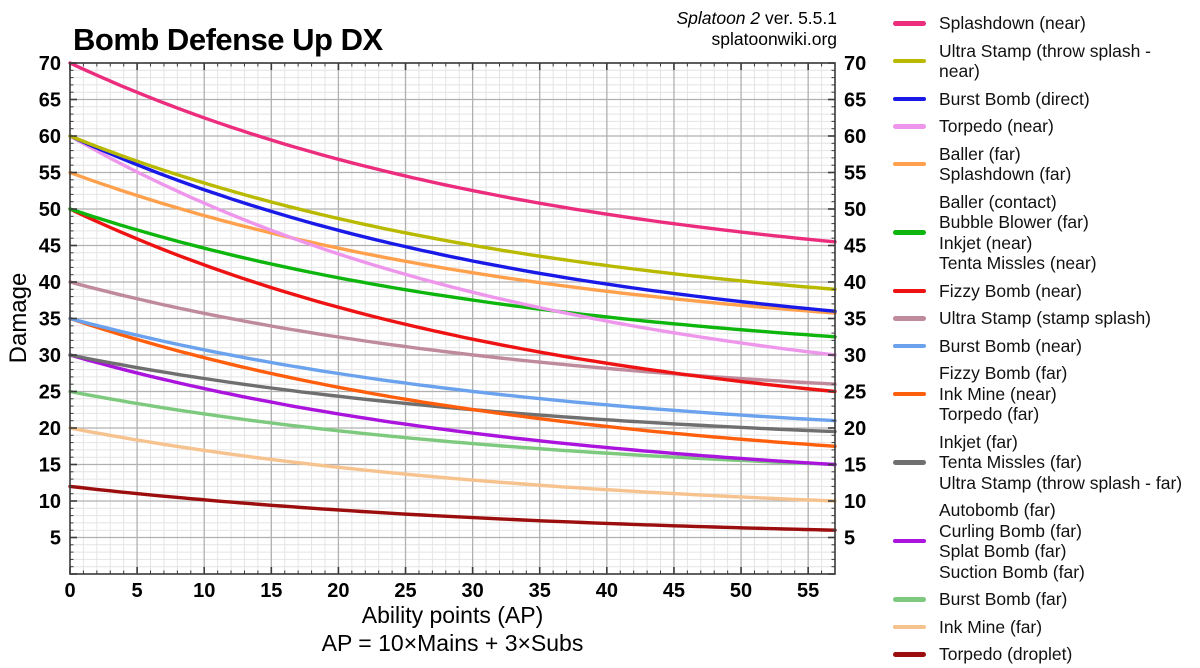 The image size is (1200, 668). Describe the element at coordinates (50, 393) in the screenshot. I see `y-tick-label-left: 25` at that location.